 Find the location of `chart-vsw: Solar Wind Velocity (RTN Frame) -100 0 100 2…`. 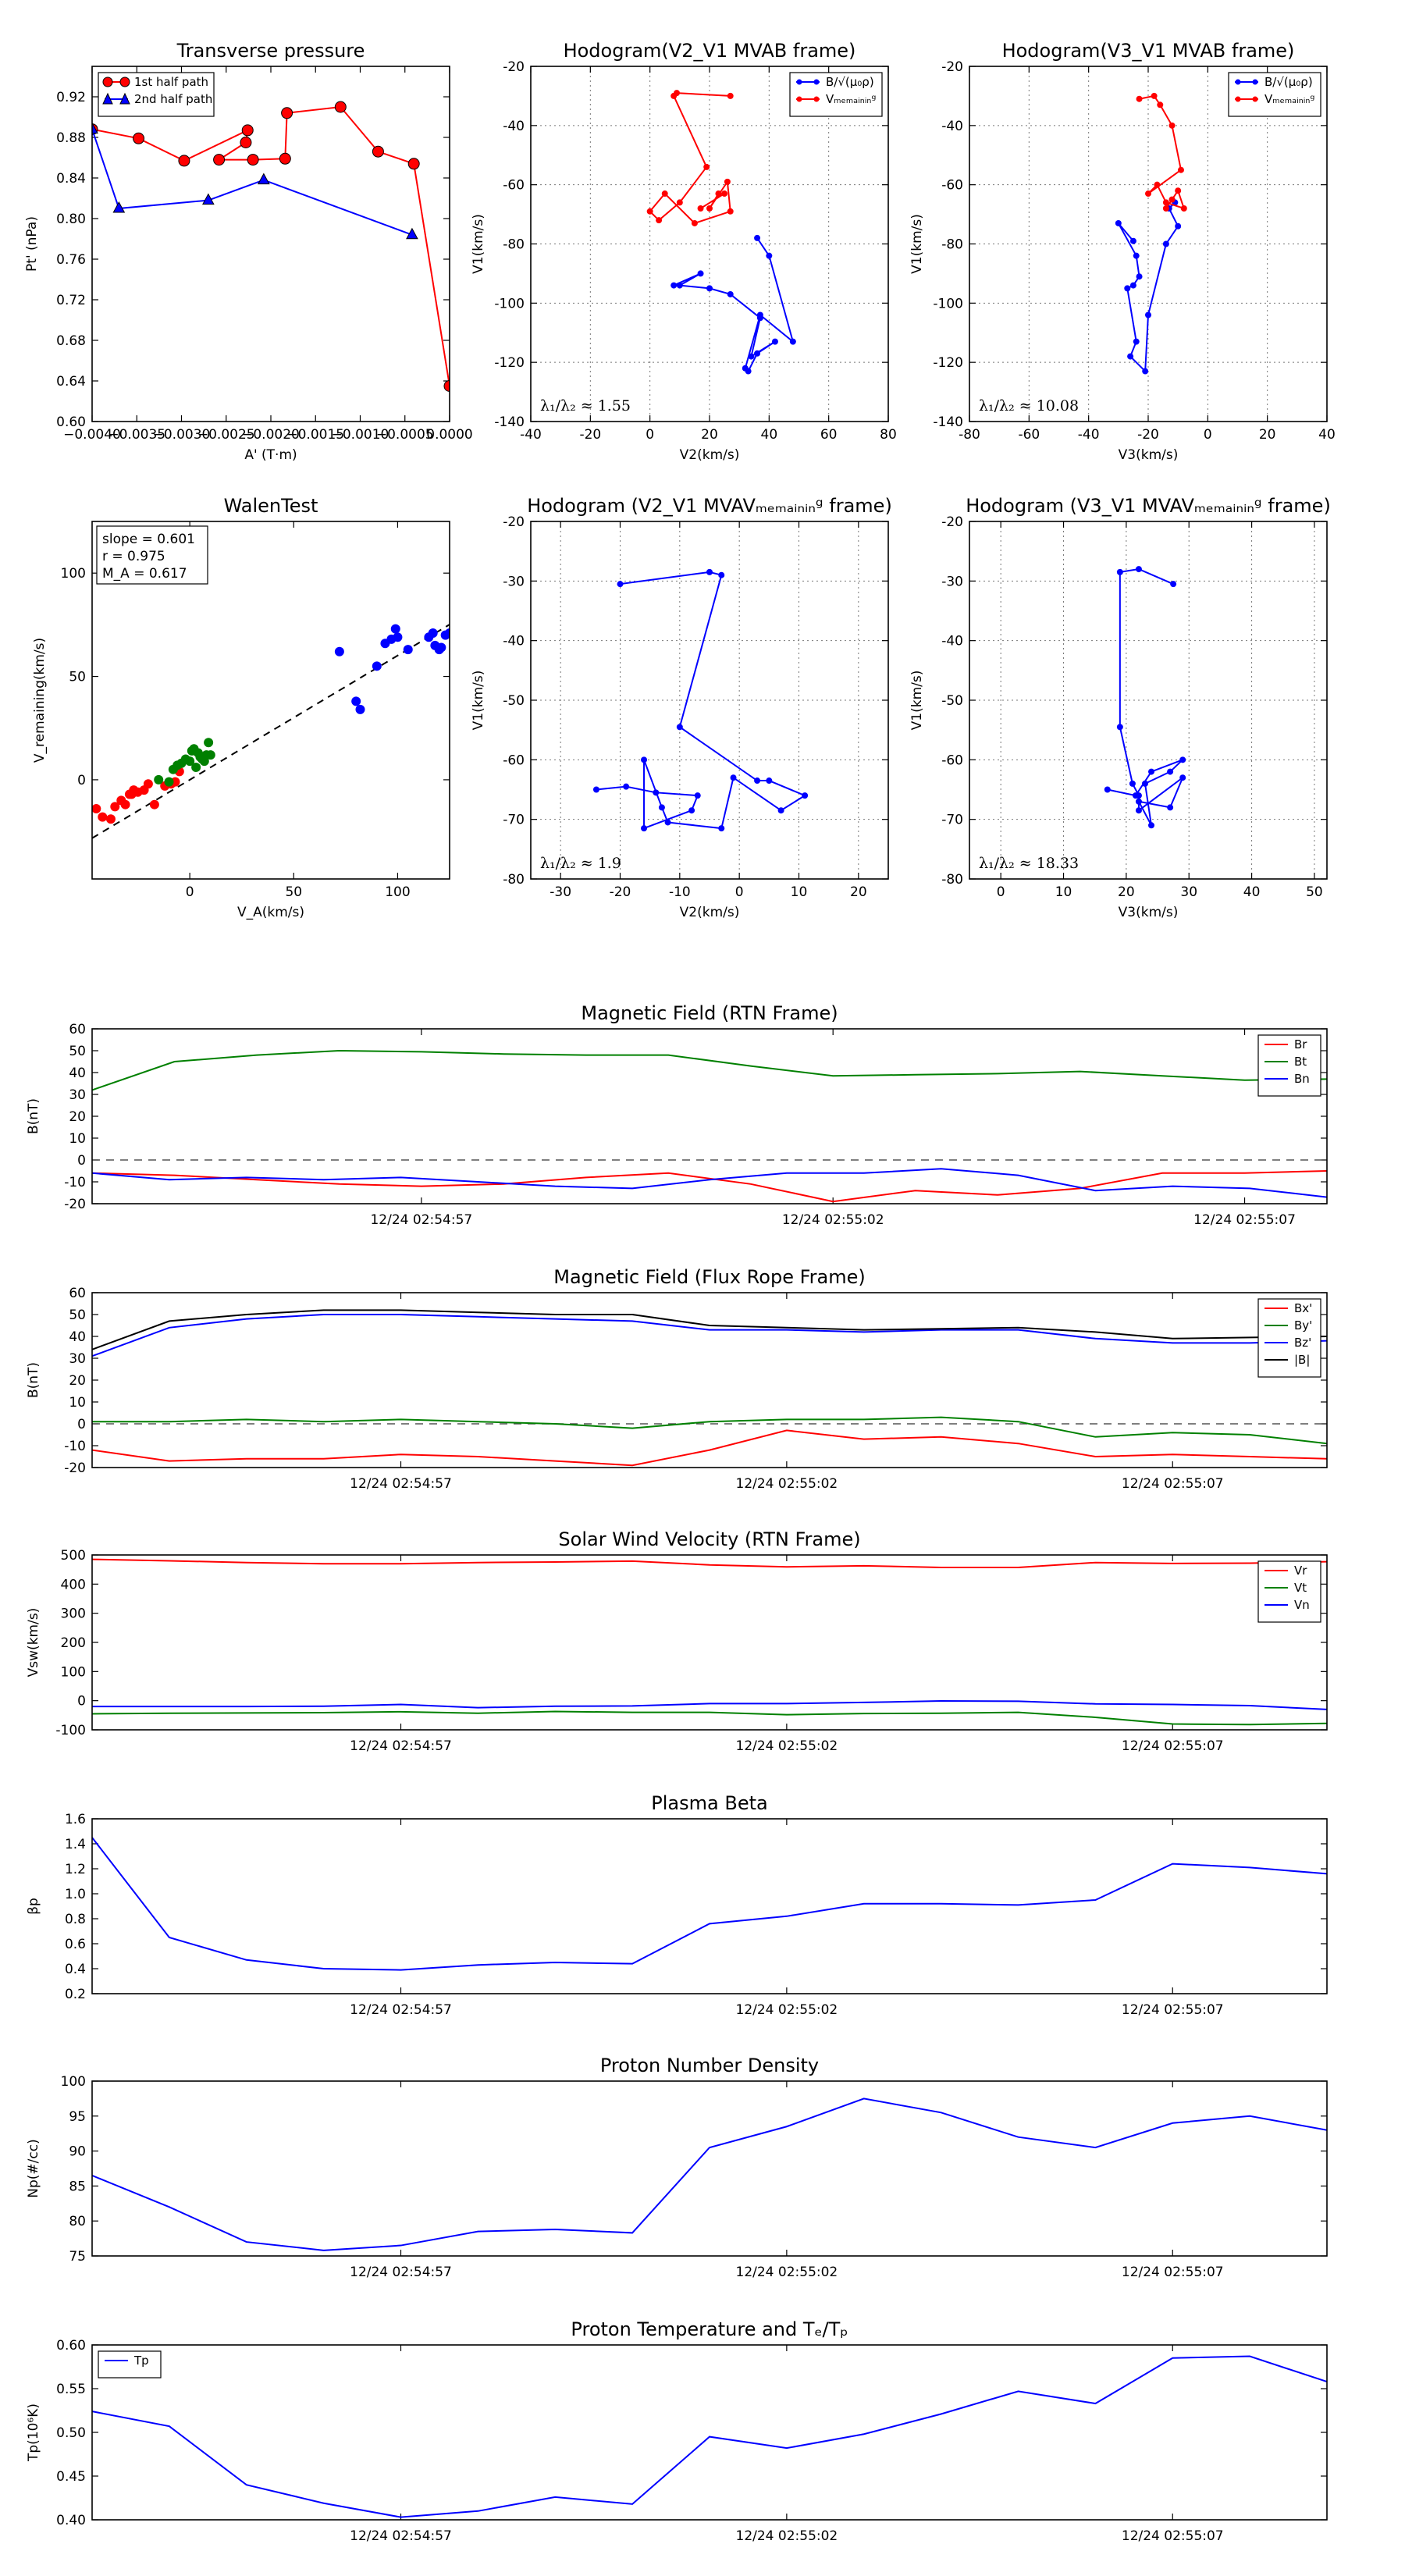

chart-vsw: Solar Wind Velocity (RTN Frame) -100 0 100 2… is located at coordinates (677, 1641).